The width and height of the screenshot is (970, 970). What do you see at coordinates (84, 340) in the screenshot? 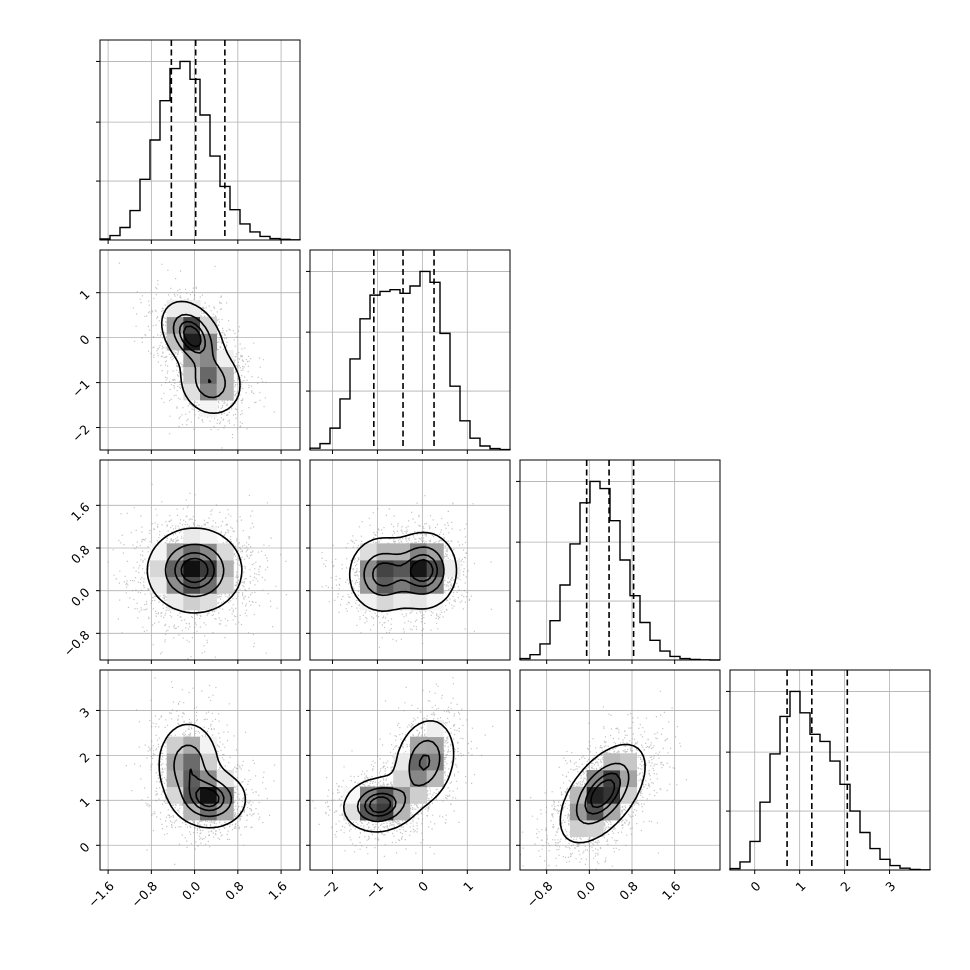
I see `y-tick-label-1-2: 0` at bounding box center [84, 340].